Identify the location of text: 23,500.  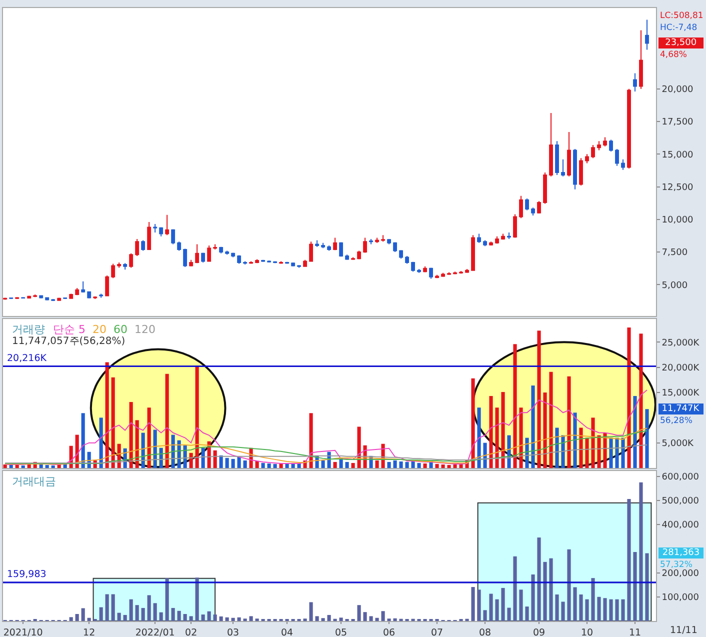
(681, 43).